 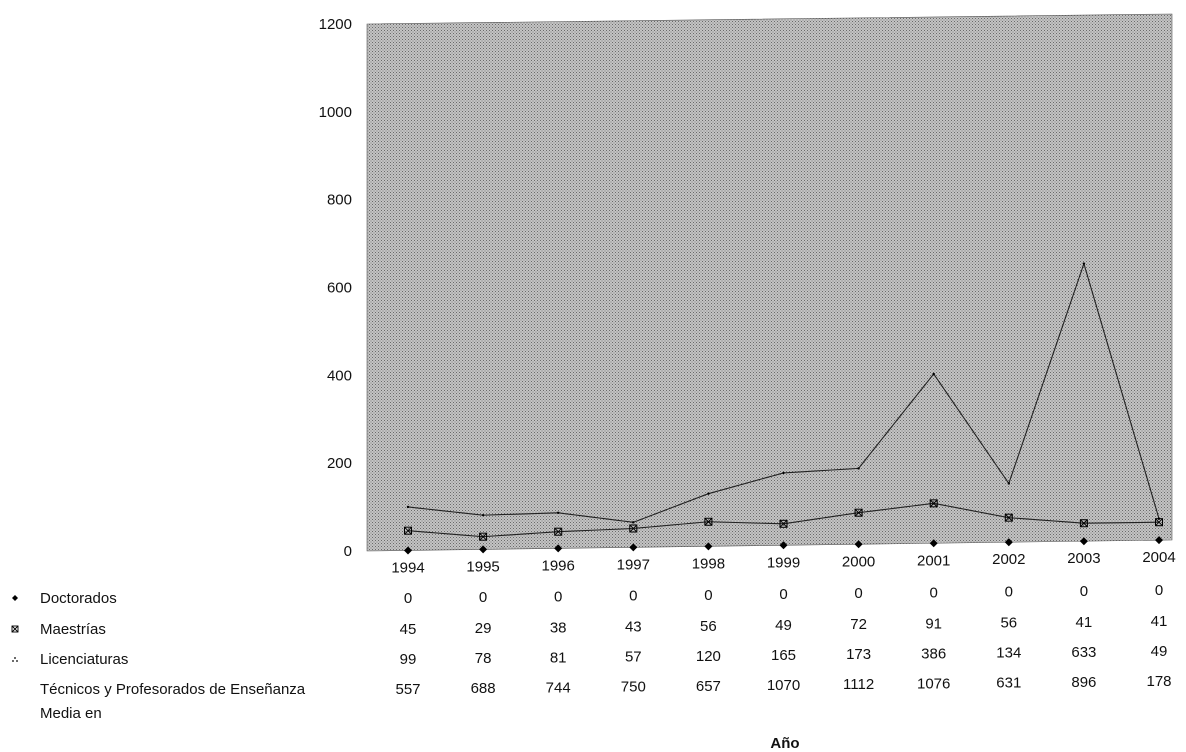 I want to click on table-cell: 1076, so click(x=933, y=683).